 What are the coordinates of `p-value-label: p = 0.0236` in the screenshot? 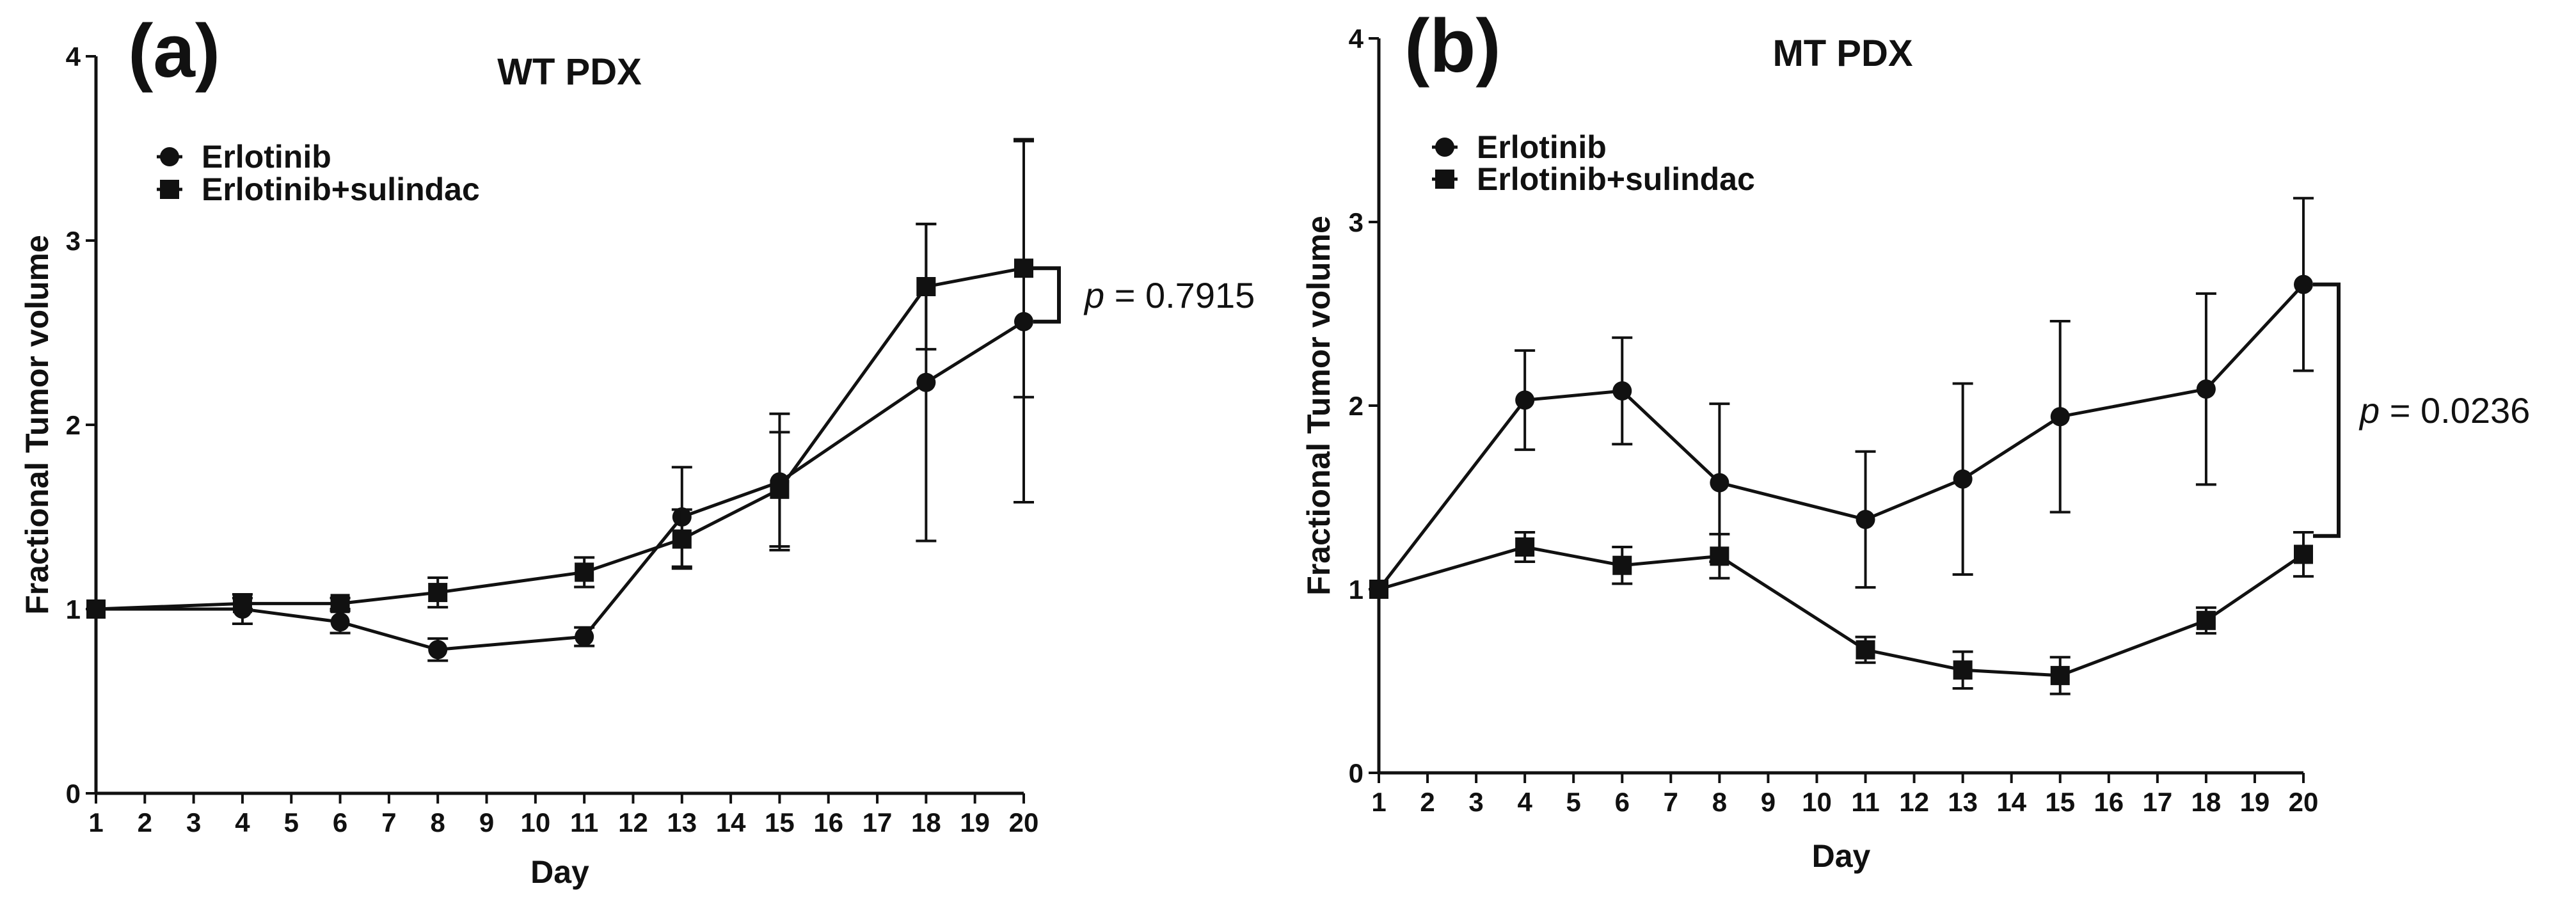 It's located at (2444, 411).